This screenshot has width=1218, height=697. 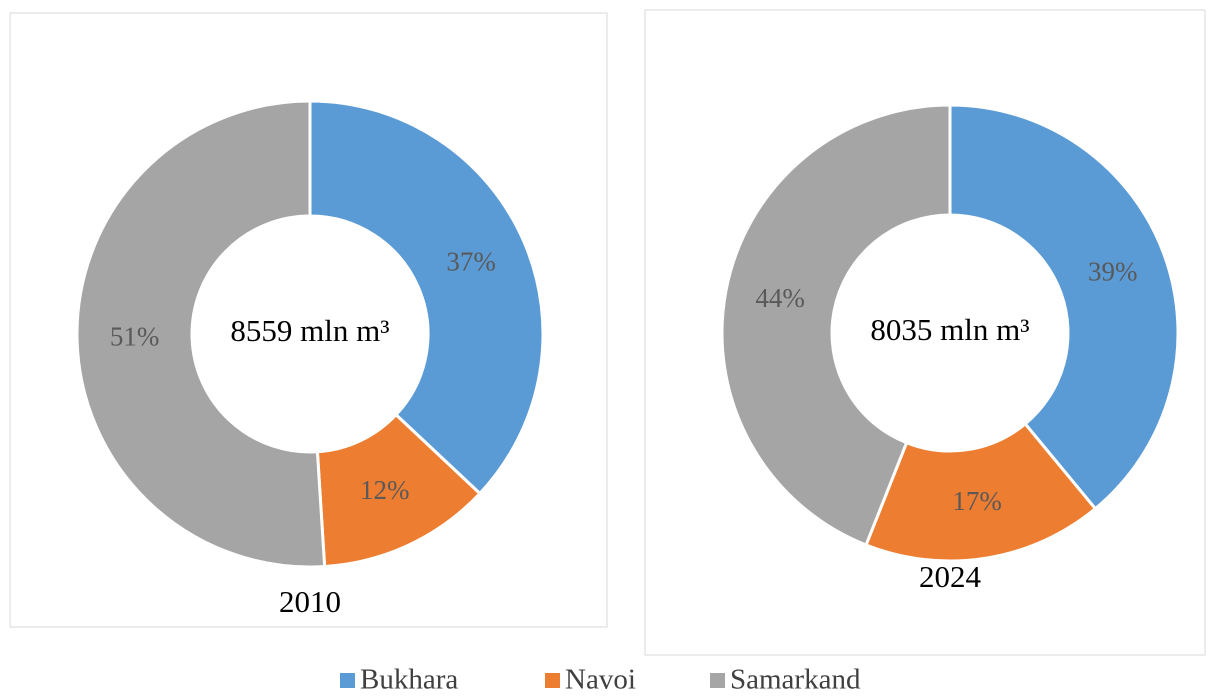 I want to click on legend-label: Bukhara, so click(x=409, y=680).